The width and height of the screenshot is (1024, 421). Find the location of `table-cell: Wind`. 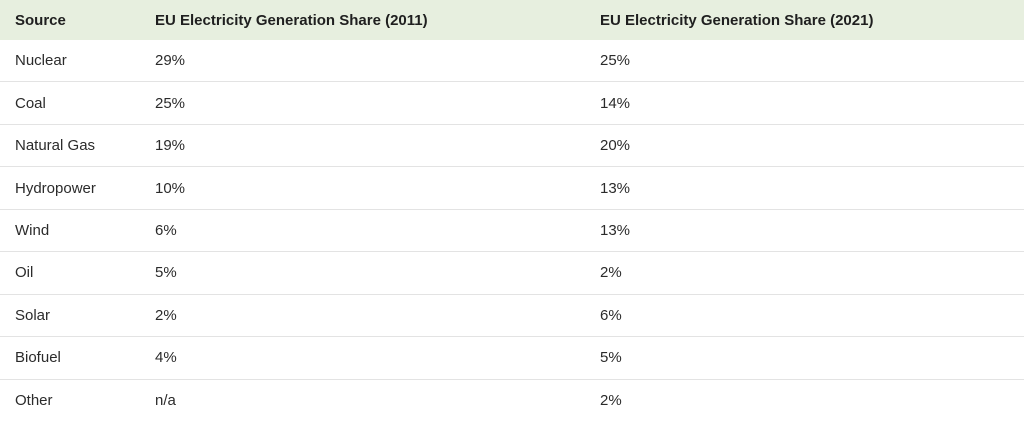

table-cell: Wind is located at coordinates (32, 230).